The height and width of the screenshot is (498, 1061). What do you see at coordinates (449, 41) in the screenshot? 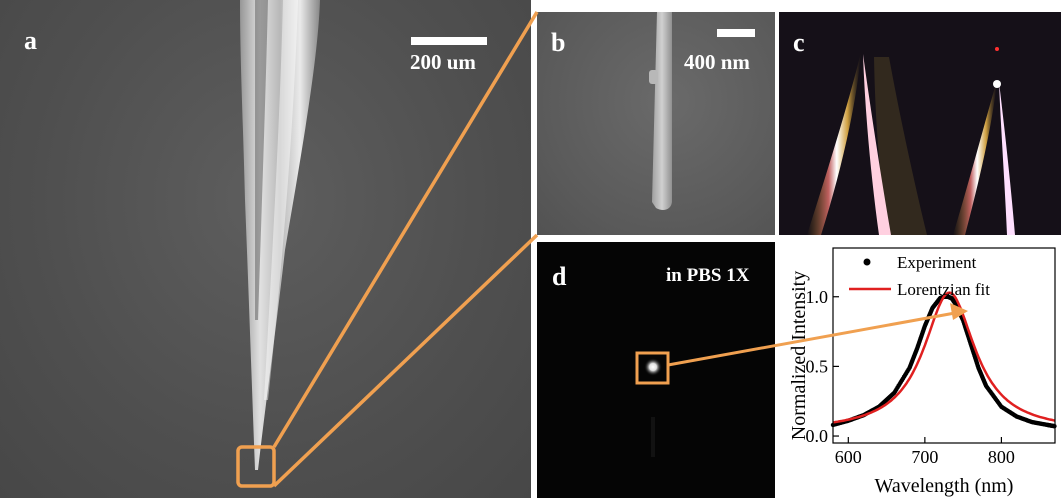
I see `panel-a-scale-bar` at bounding box center [449, 41].